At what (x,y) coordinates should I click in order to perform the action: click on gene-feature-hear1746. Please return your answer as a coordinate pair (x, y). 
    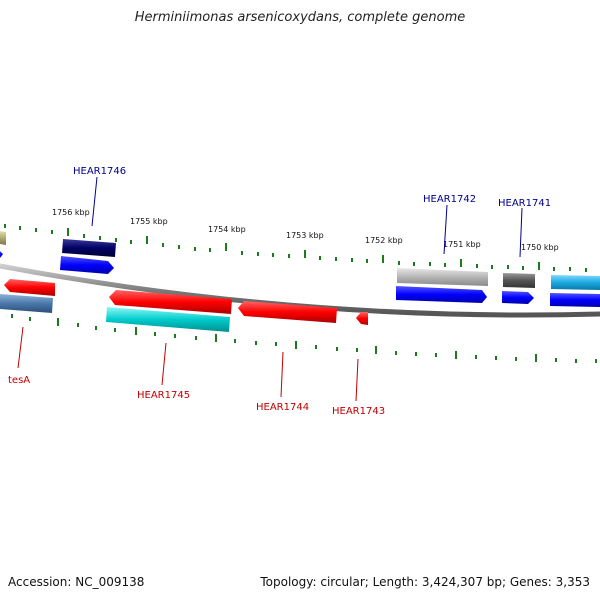
    Looking at the image, I should click on (89, 248).